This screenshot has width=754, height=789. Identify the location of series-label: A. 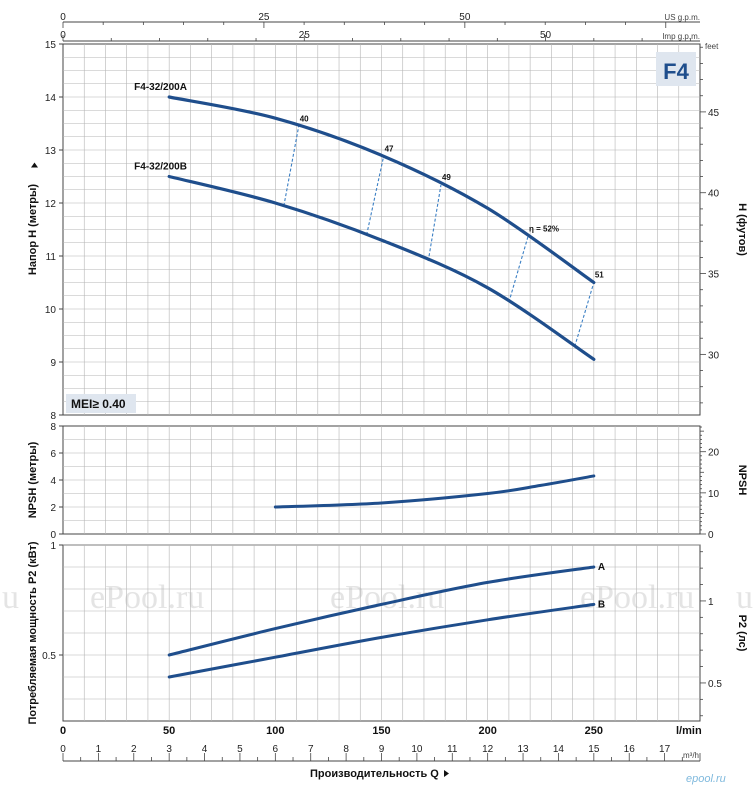
(601, 567).